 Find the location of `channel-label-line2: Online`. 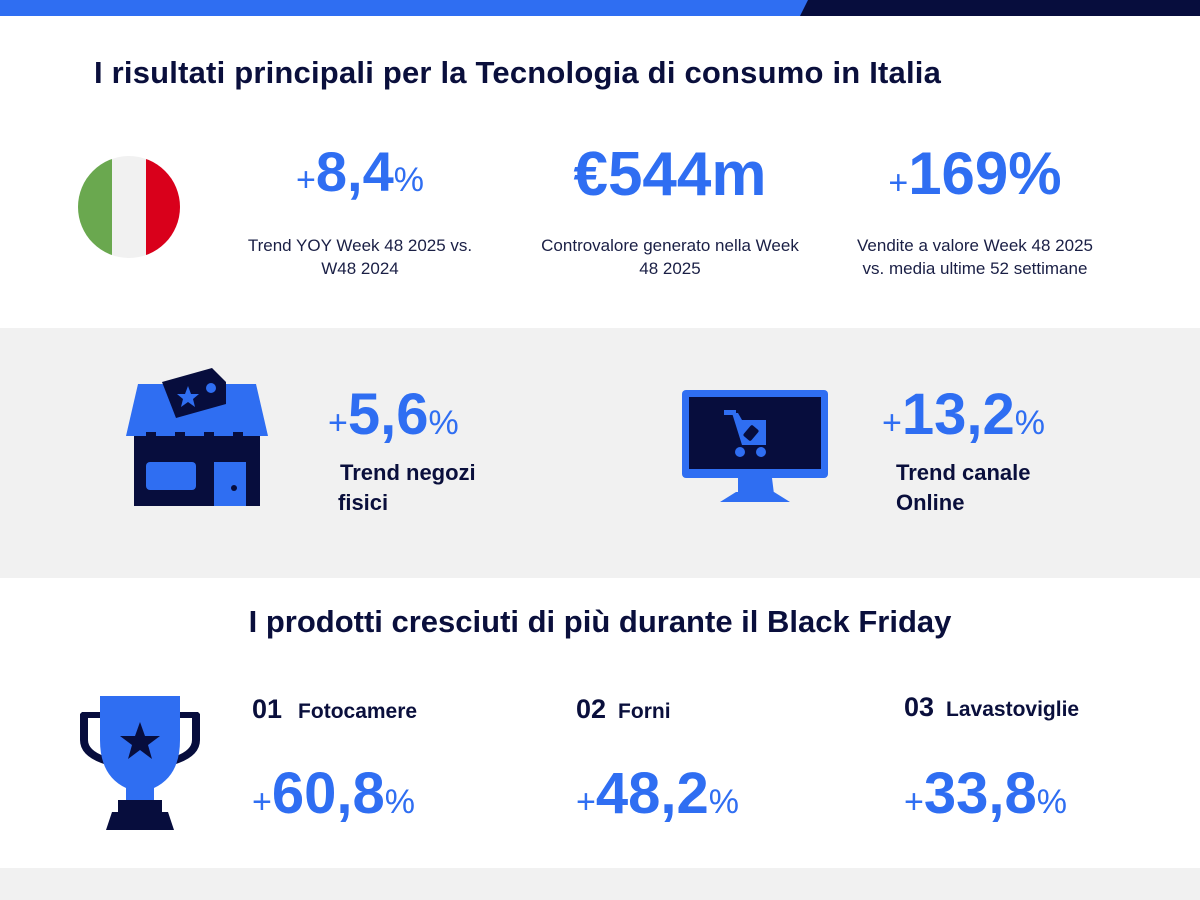

channel-label-line2: Online is located at coordinates (930, 502).